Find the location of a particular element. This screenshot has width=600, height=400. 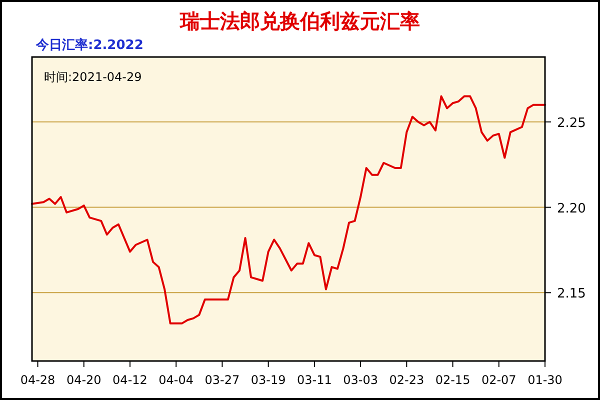

annotation: 时间:2021-04-29 is located at coordinates (93, 77).